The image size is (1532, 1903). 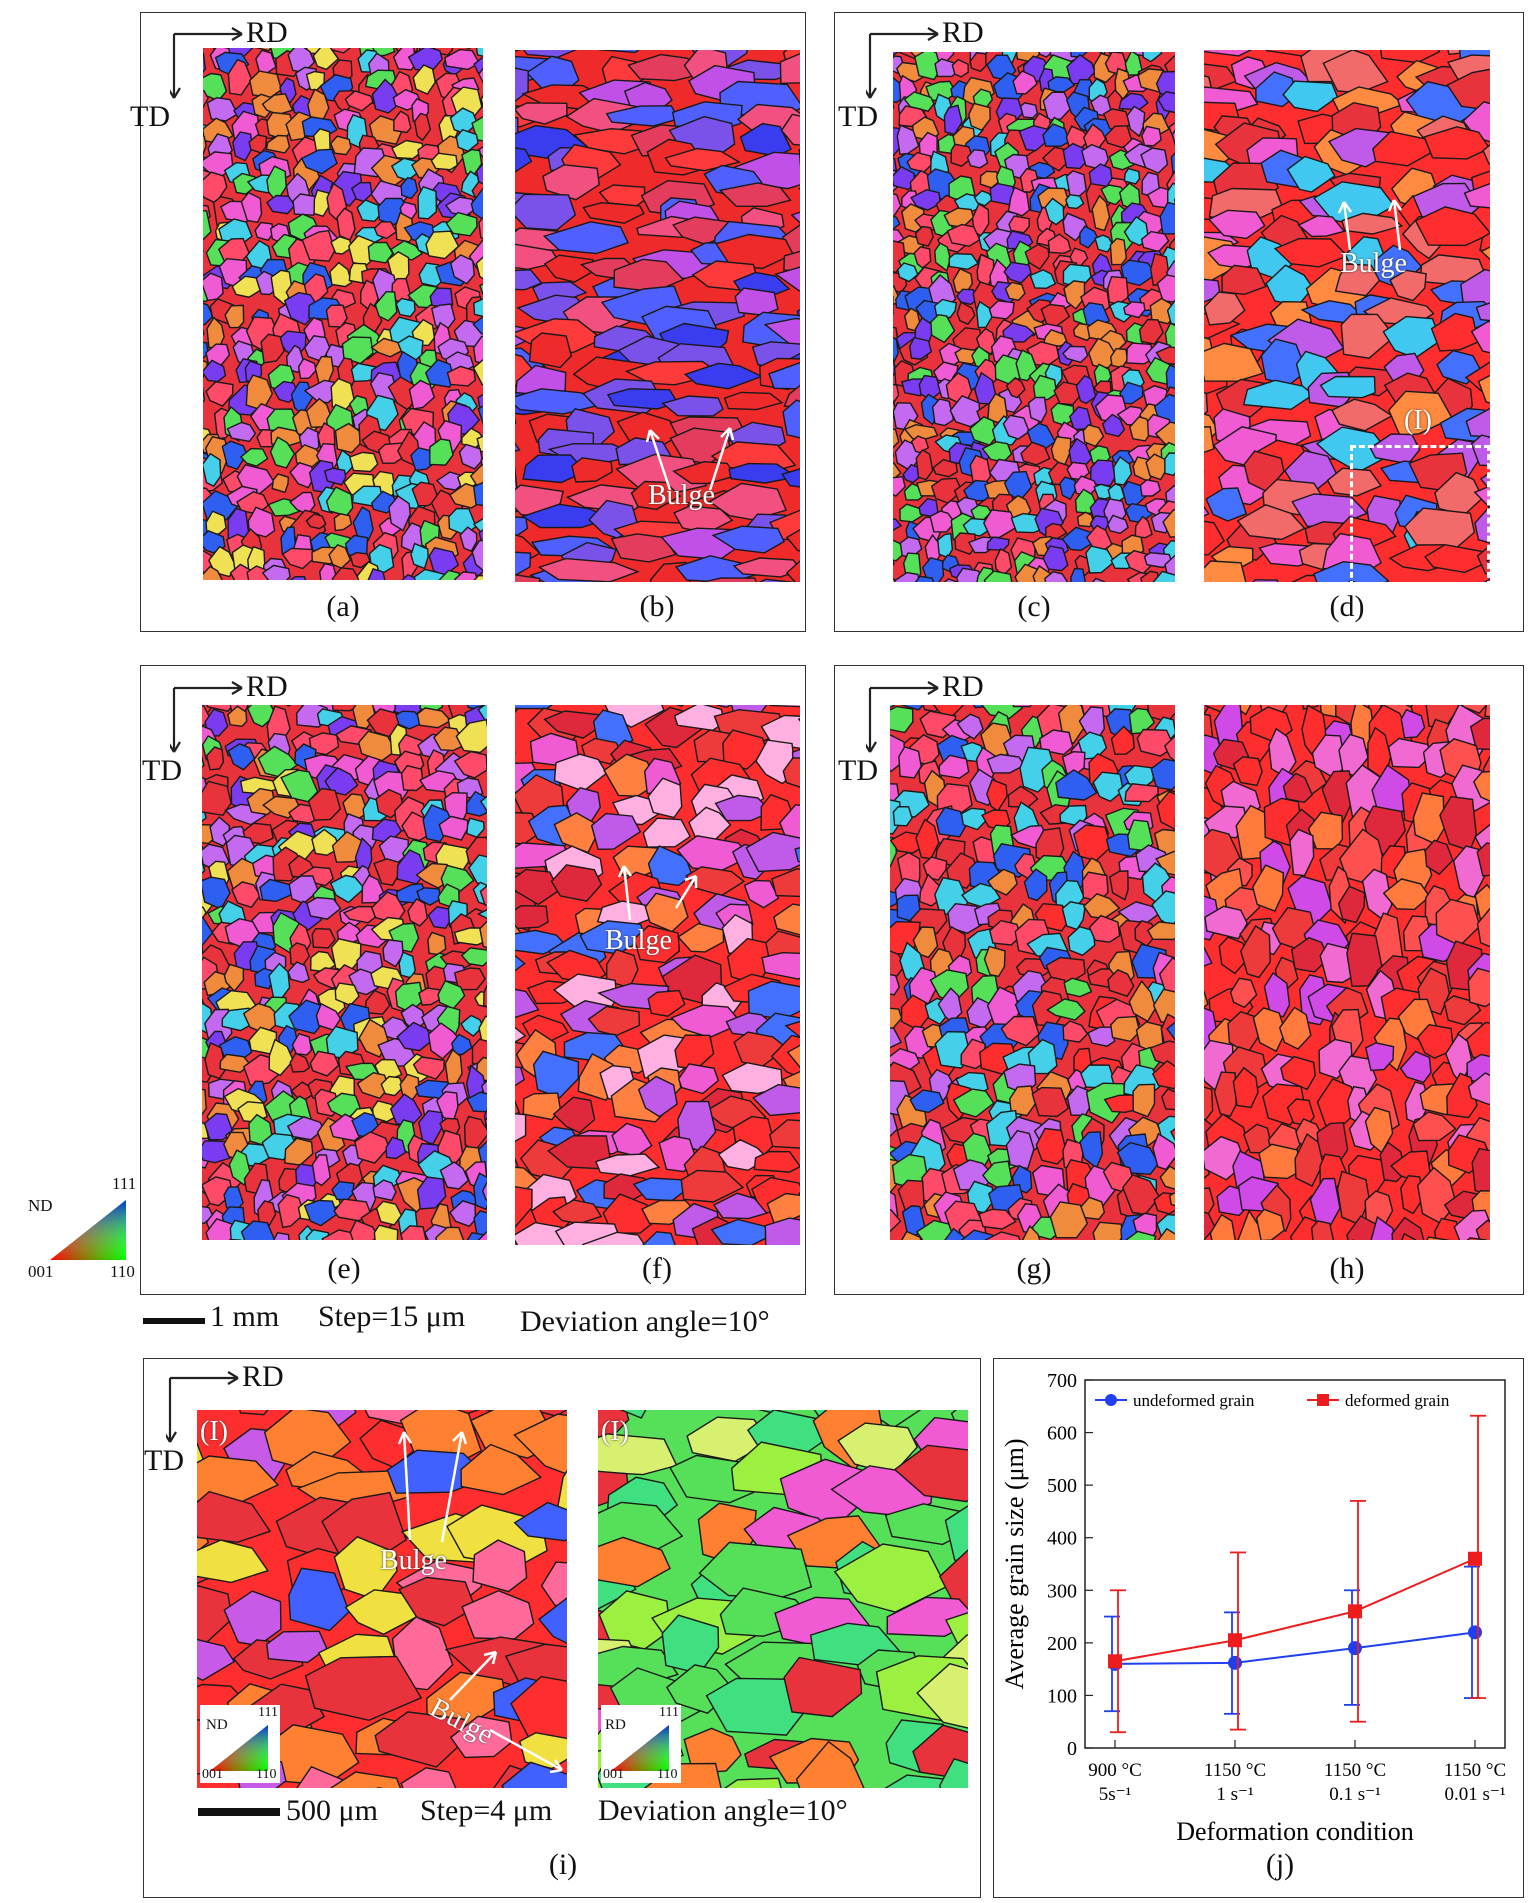 What do you see at coordinates (1032, 972) in the screenshot?
I see `ipf-map-g` at bounding box center [1032, 972].